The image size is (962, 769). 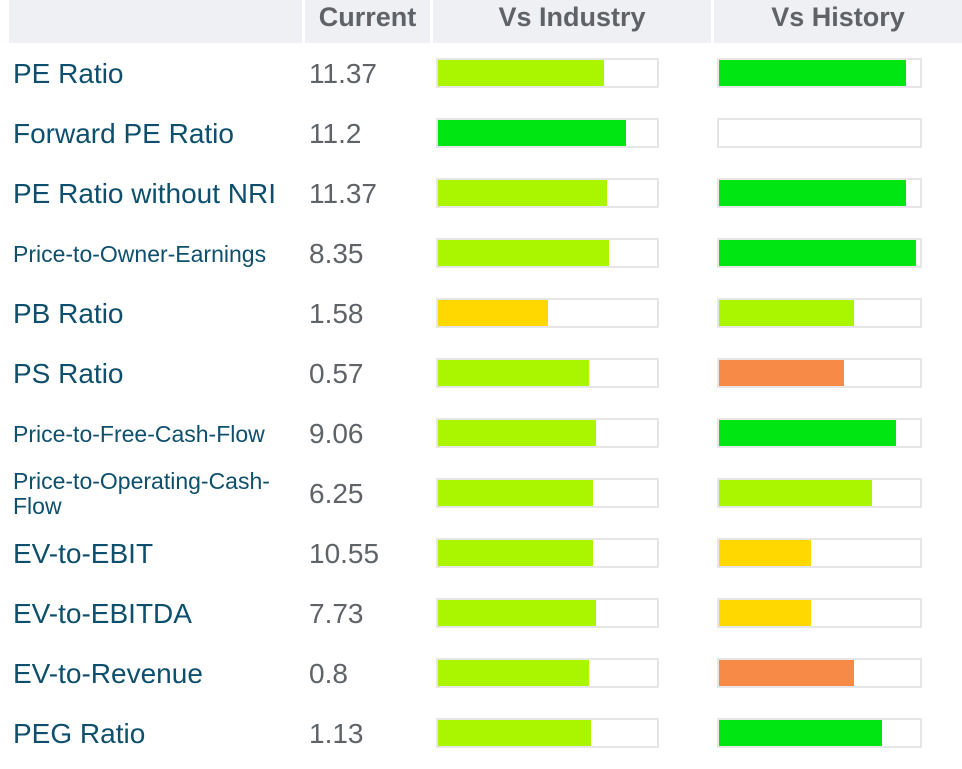 What do you see at coordinates (367, 21) in the screenshot?
I see `header-current: Current` at bounding box center [367, 21].